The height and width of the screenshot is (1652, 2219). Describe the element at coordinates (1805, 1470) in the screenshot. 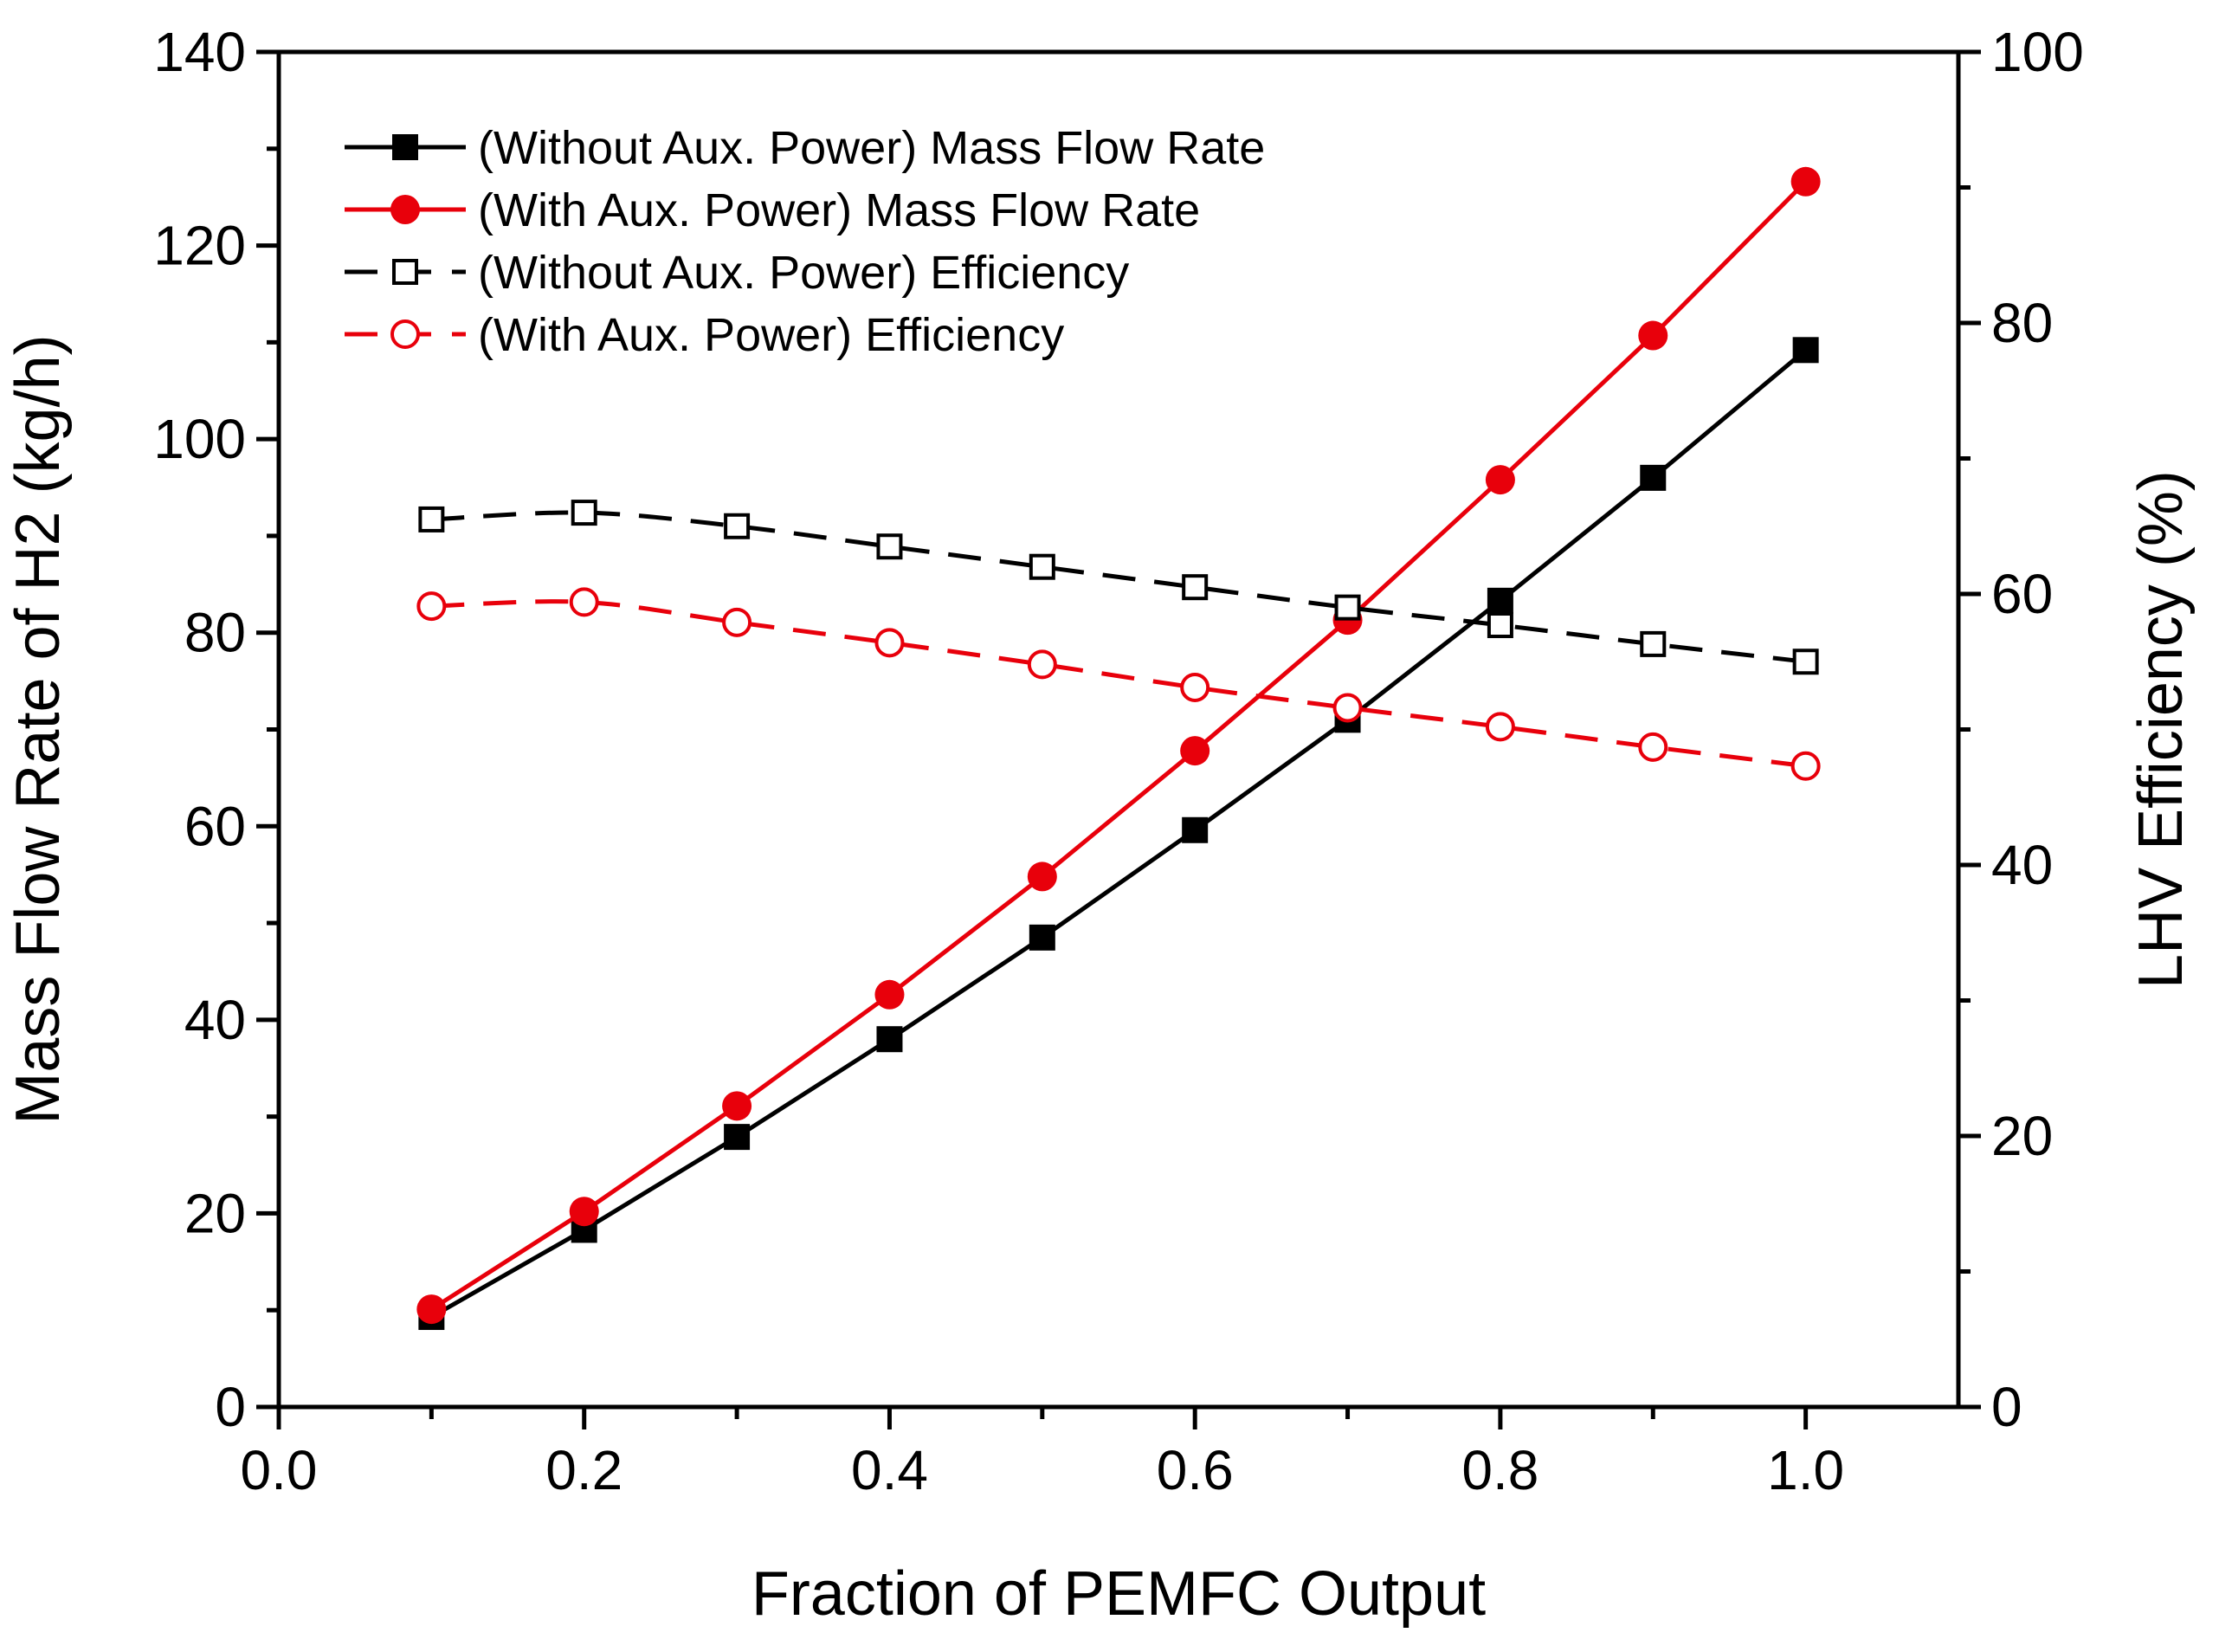

I see `x-tick-label: 1.0` at that location.